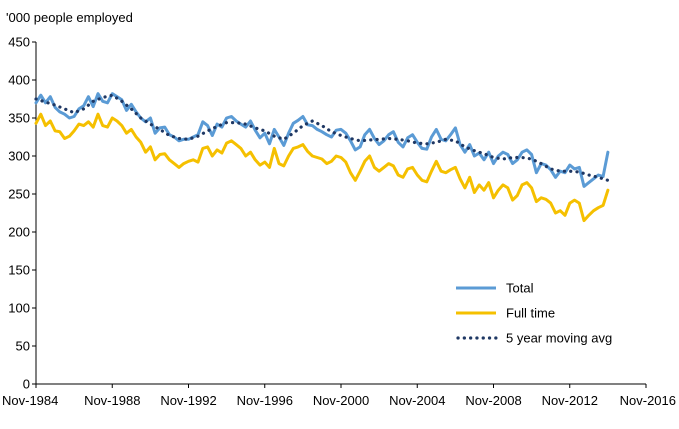  Describe the element at coordinates (19, 308) in the screenshot. I see `y-tick-label: 100` at that location.